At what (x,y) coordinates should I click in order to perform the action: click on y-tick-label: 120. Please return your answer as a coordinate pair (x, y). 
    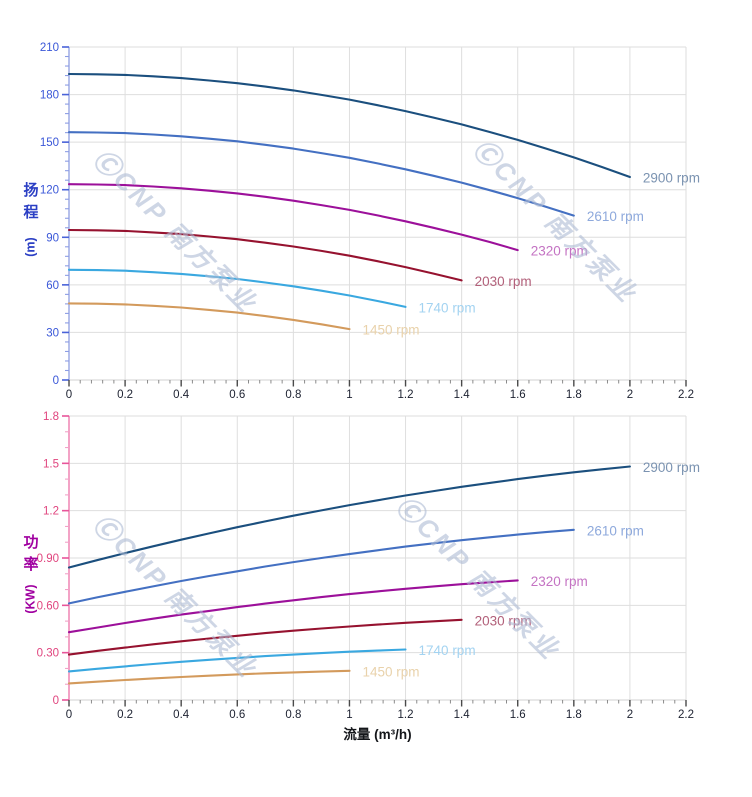
    Looking at the image, I should click on (49, 191).